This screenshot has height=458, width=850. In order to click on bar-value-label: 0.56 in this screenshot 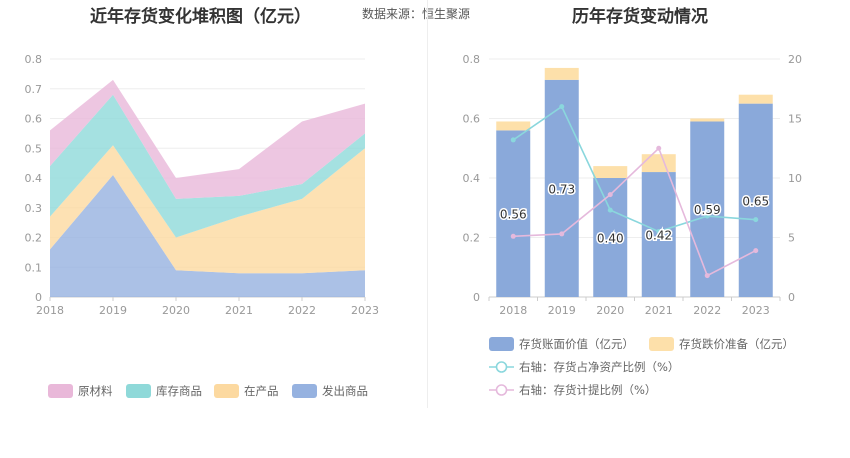, I will do `click(513, 215)`.